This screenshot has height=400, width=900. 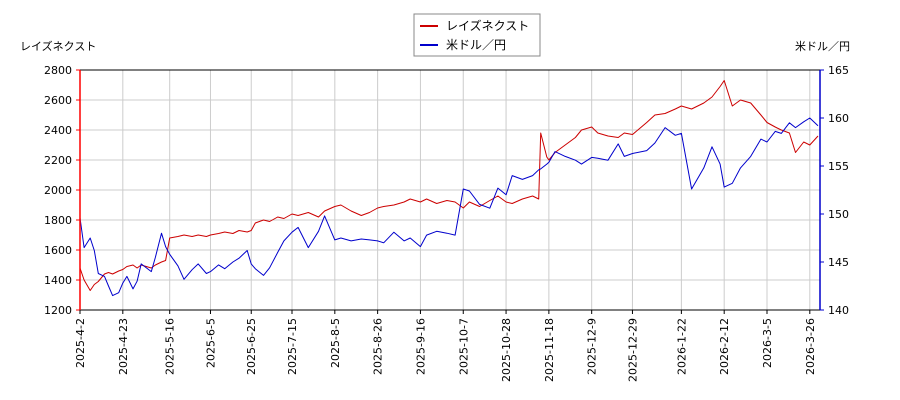 What do you see at coordinates (58, 46) in the screenshot?
I see `left-axis-title: レイズネクスト` at bounding box center [58, 46].